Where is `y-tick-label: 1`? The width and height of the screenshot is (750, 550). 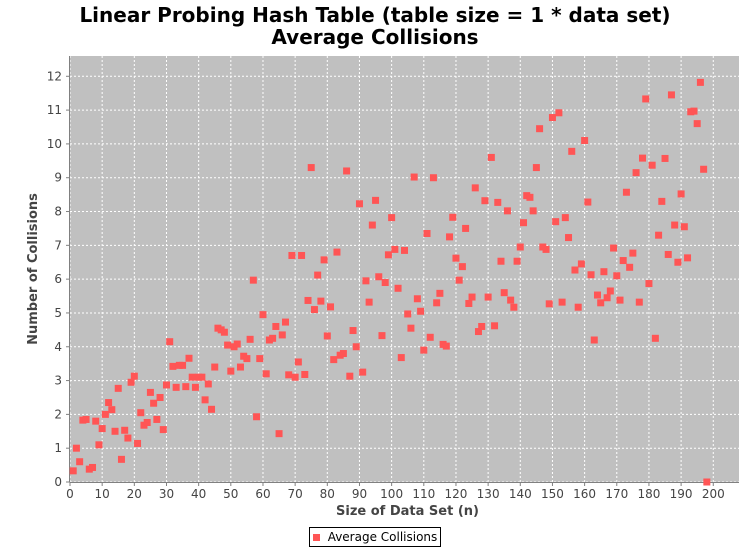 y-tick-label: 1 is located at coordinates (58, 448).